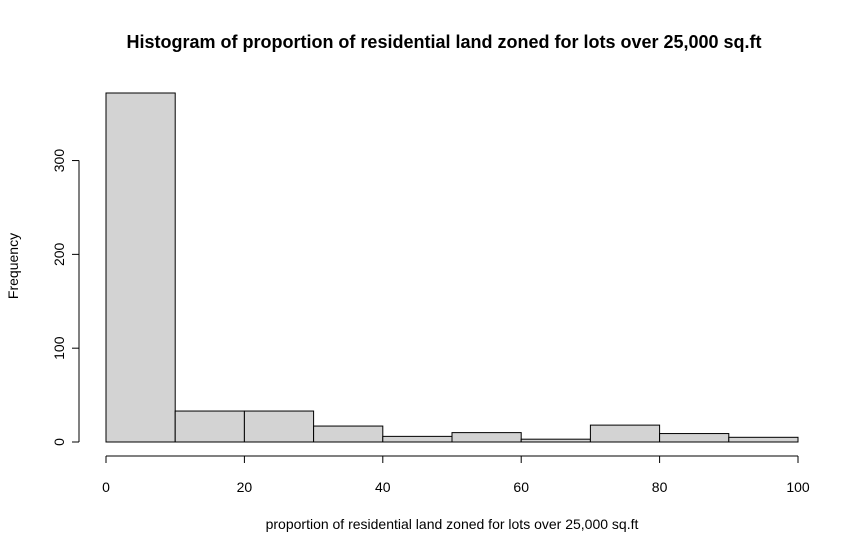  What do you see at coordinates (65, 297) in the screenshot?
I see `y-axis: 0 100 200 300` at bounding box center [65, 297].